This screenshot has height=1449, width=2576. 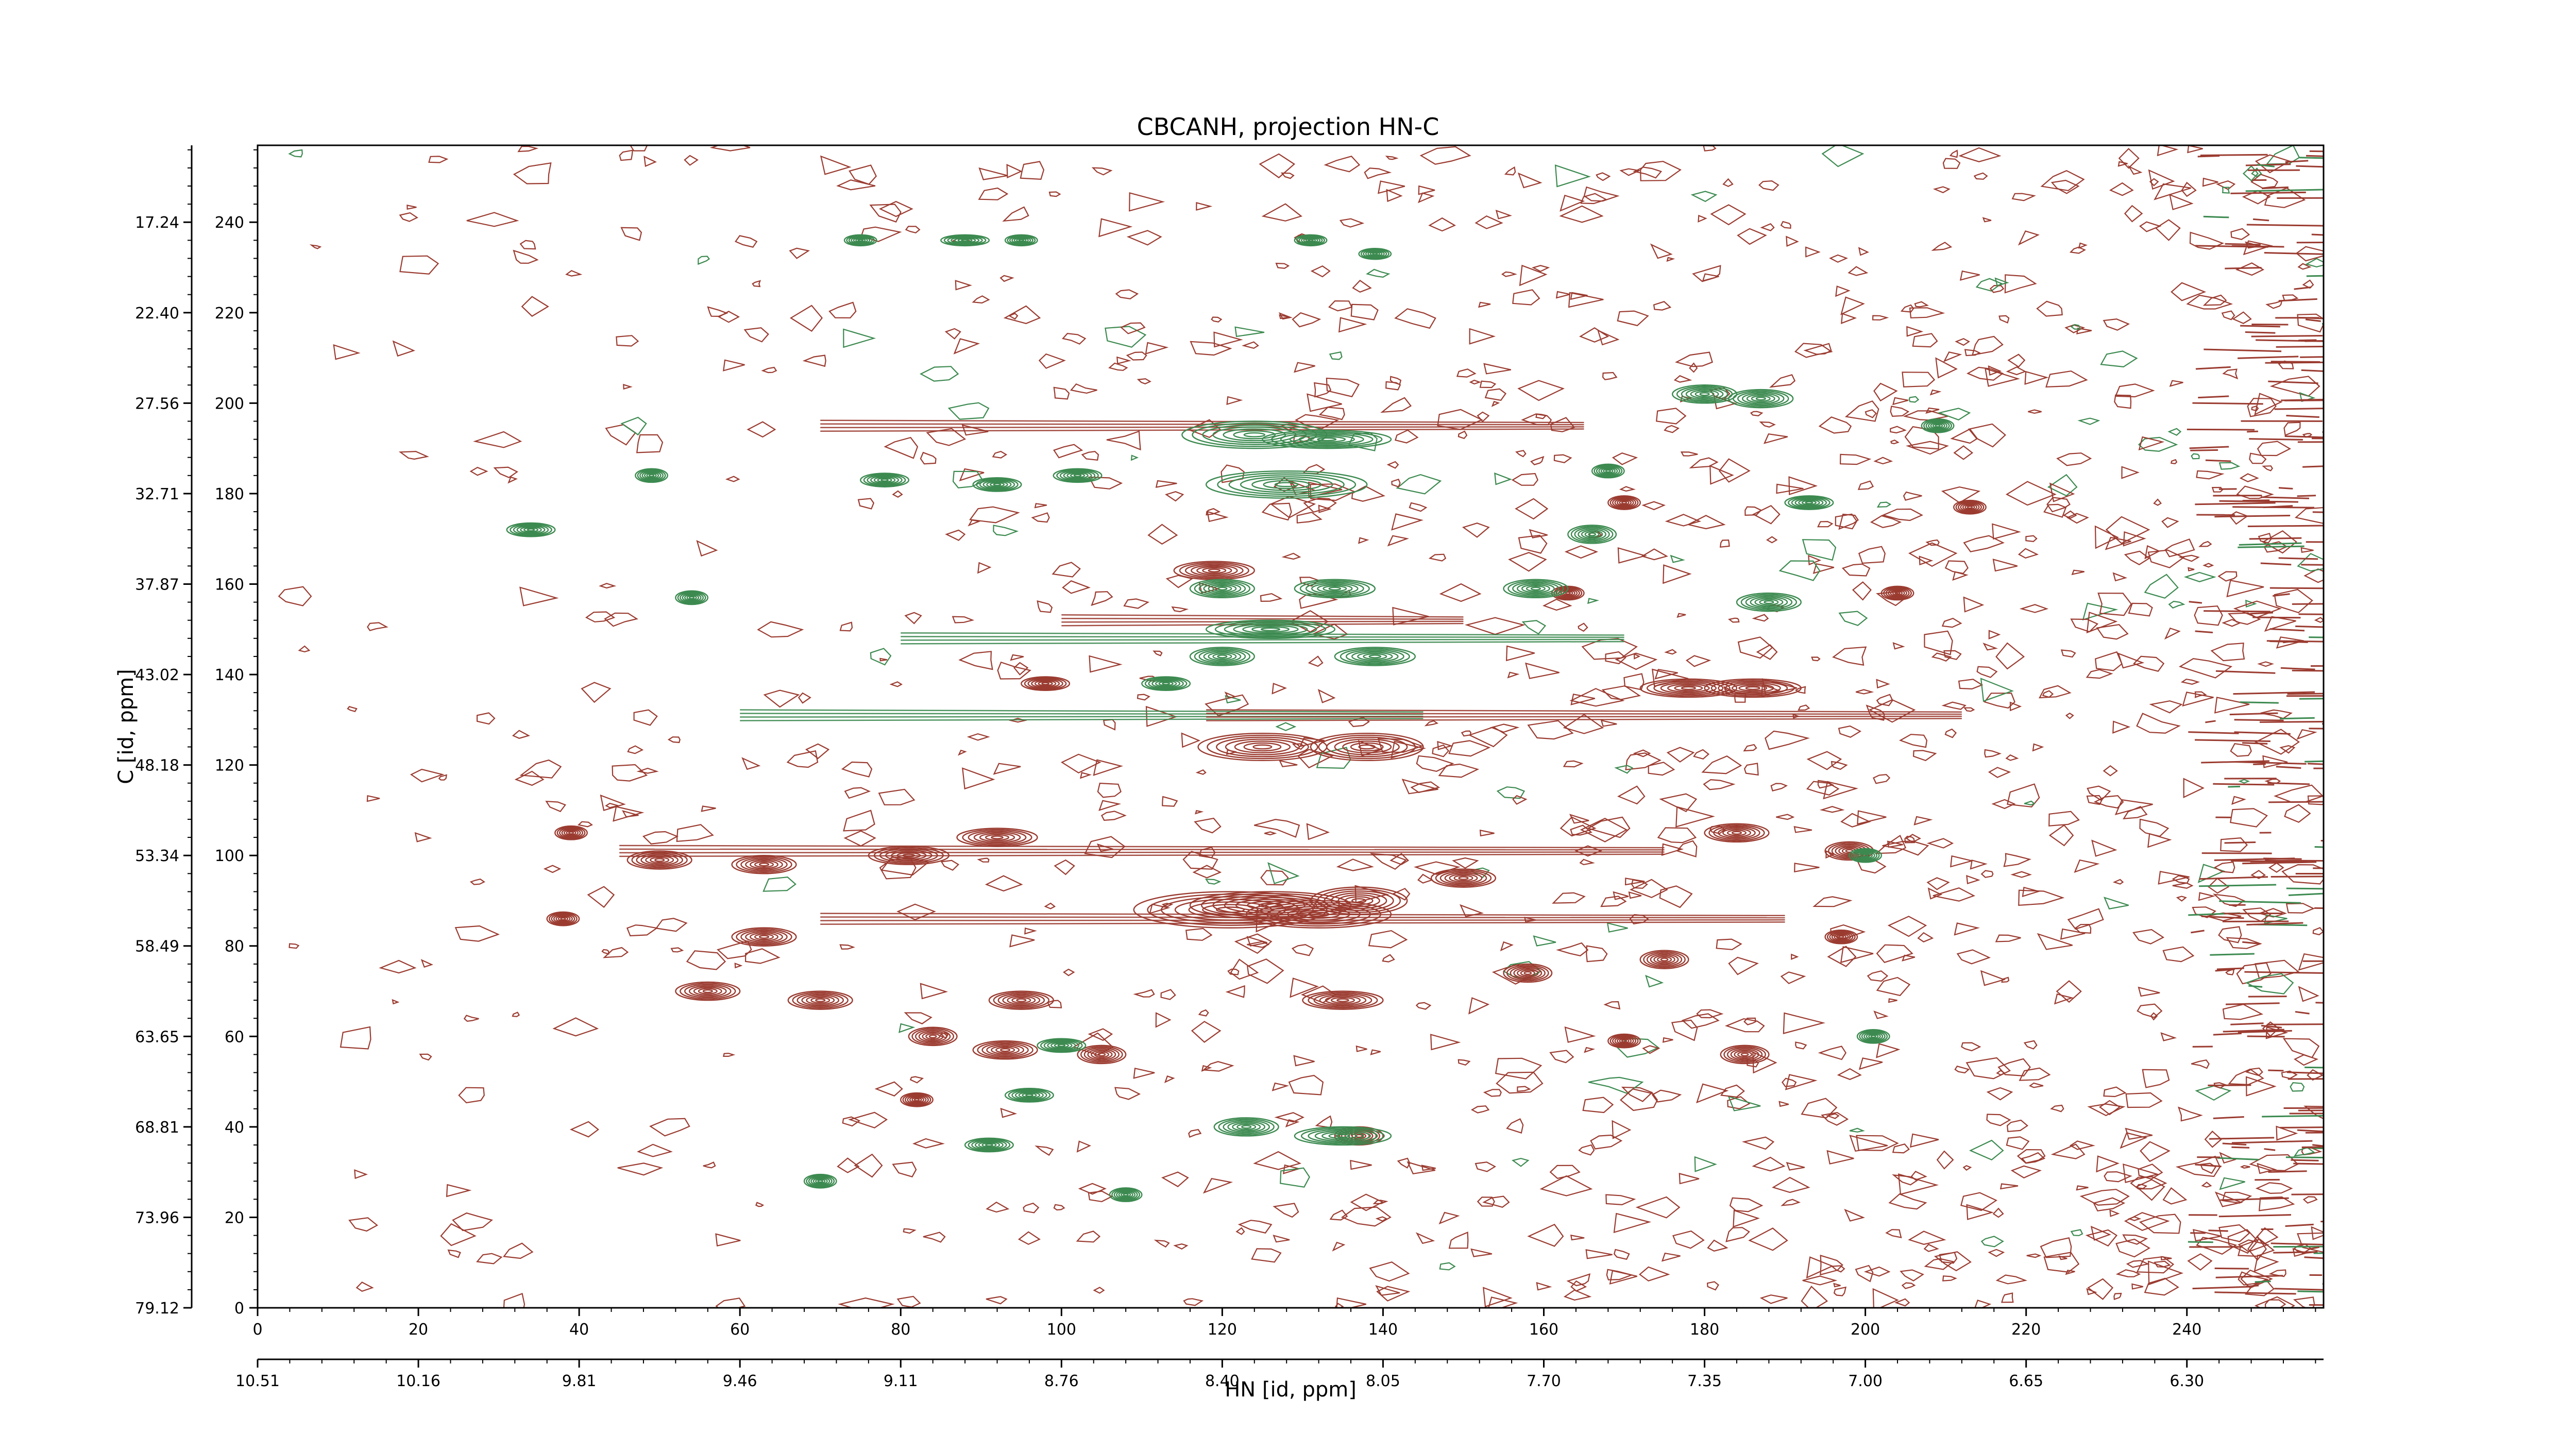 I want to click on ppm-x-tick-label: 10.51, so click(x=257, y=1381).